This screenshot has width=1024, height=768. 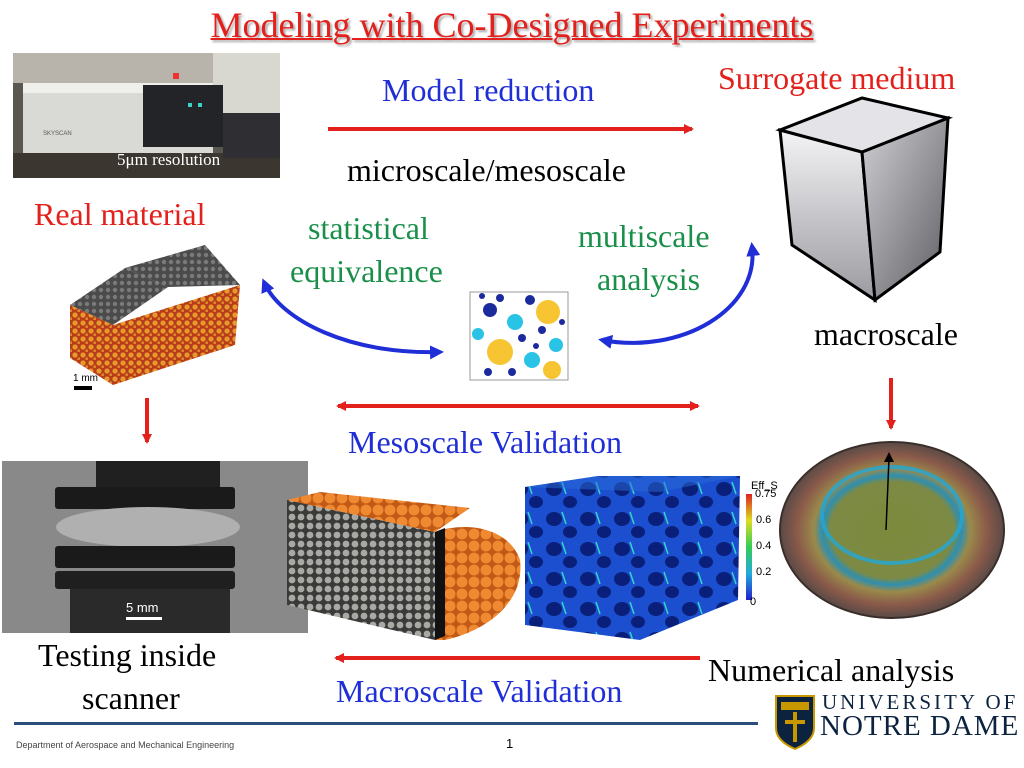 What do you see at coordinates (404, 566) in the screenshot?
I see `cross-section-sample` at bounding box center [404, 566].